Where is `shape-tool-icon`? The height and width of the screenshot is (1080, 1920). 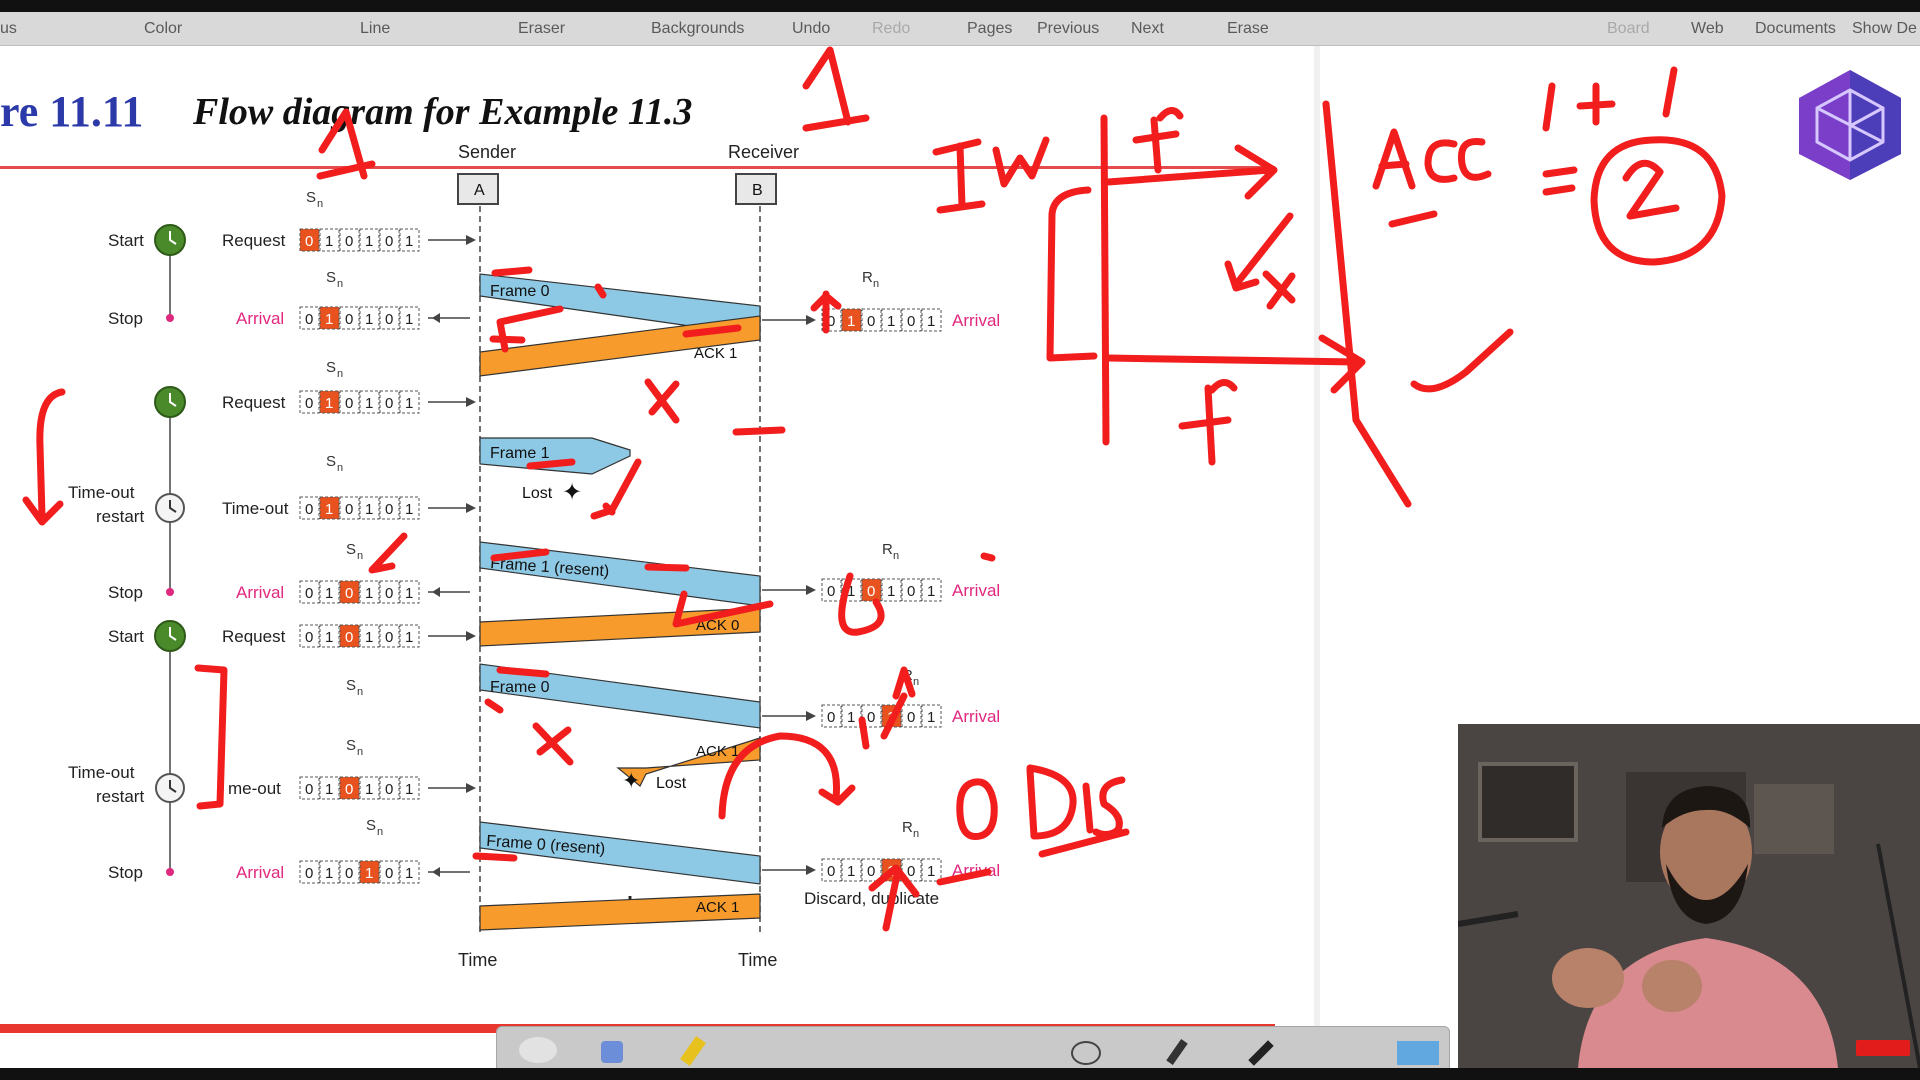 shape-tool-icon is located at coordinates (612, 1052).